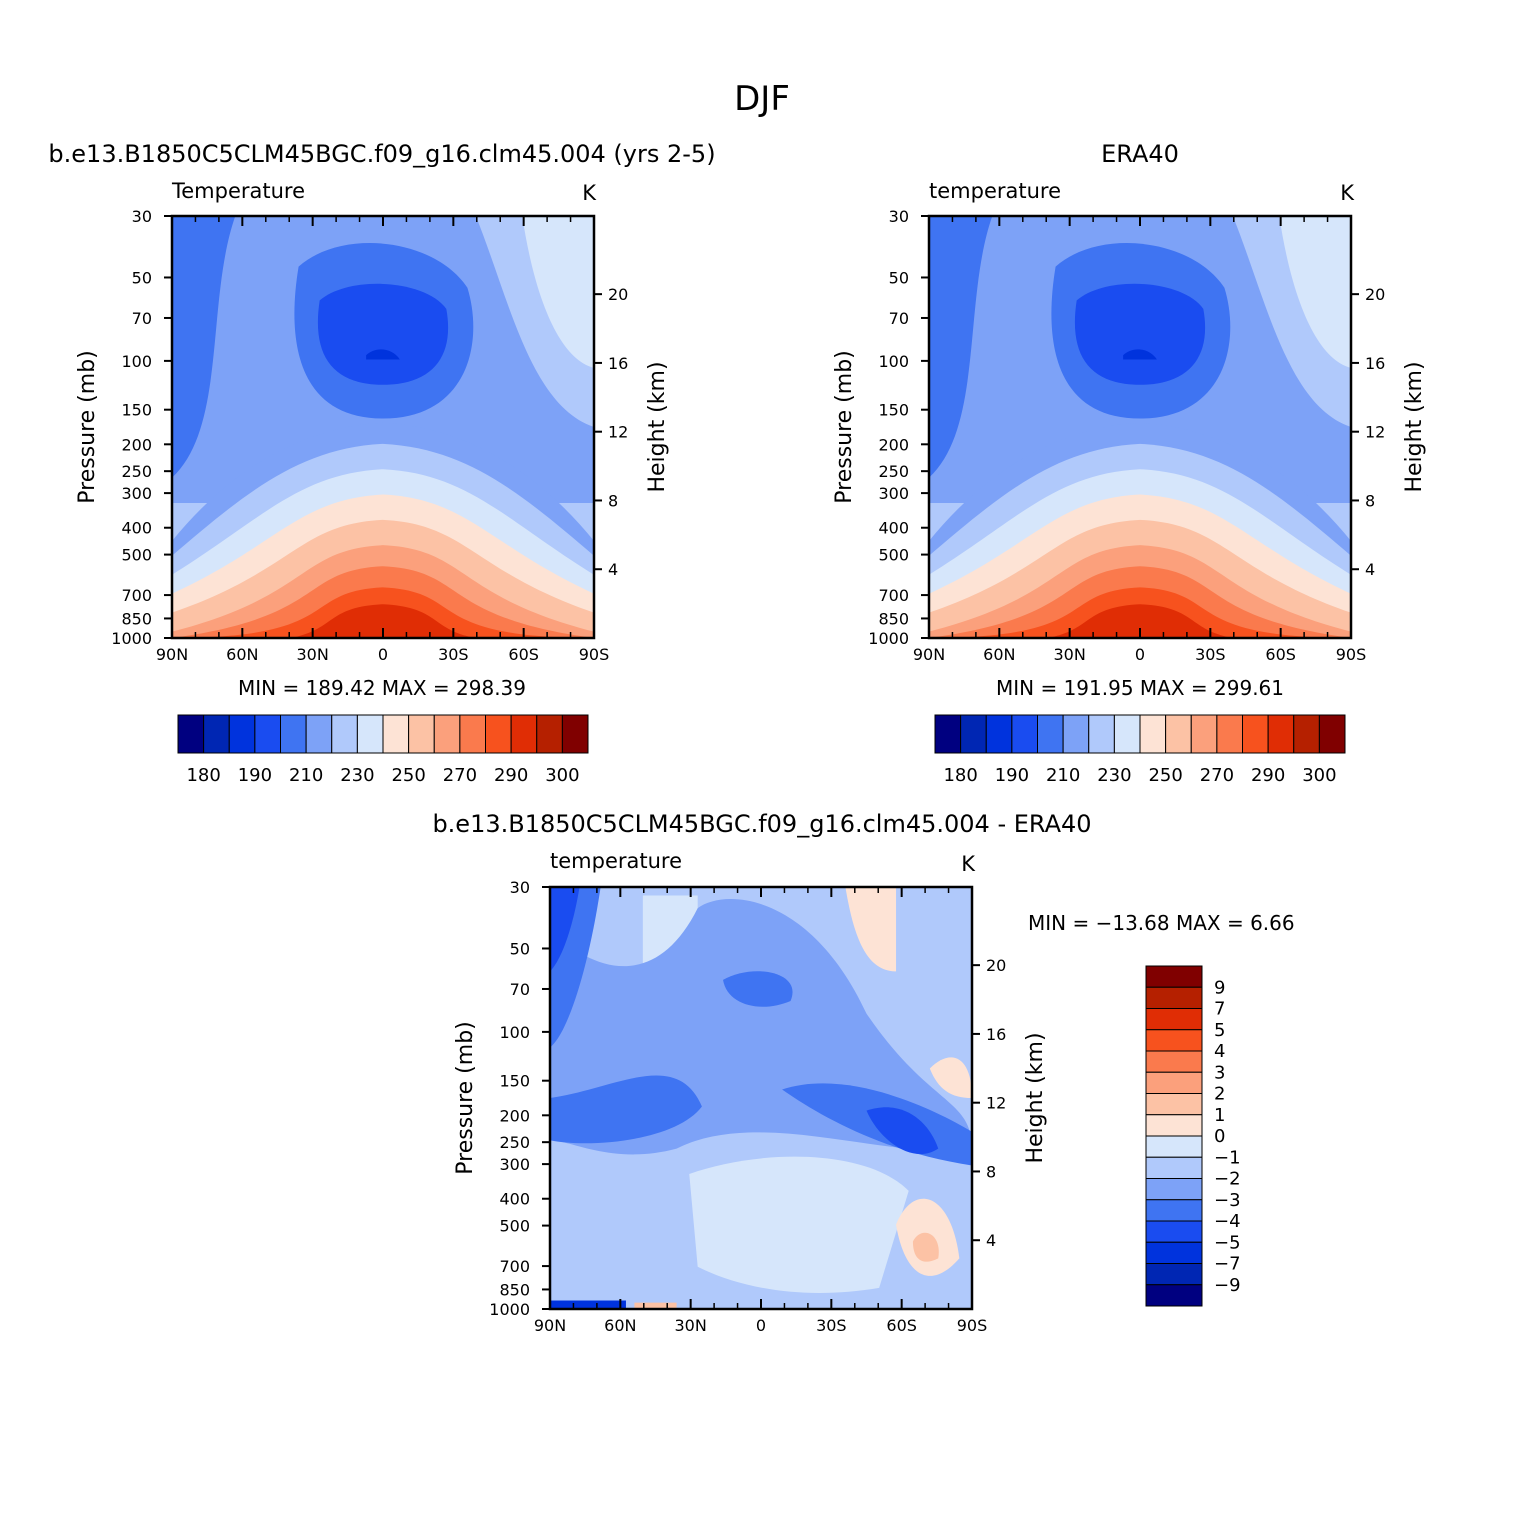 The height and width of the screenshot is (1524, 1524). Describe the element at coordinates (1219, 1136) in the screenshot. I see `colorbar-label: 0` at that location.